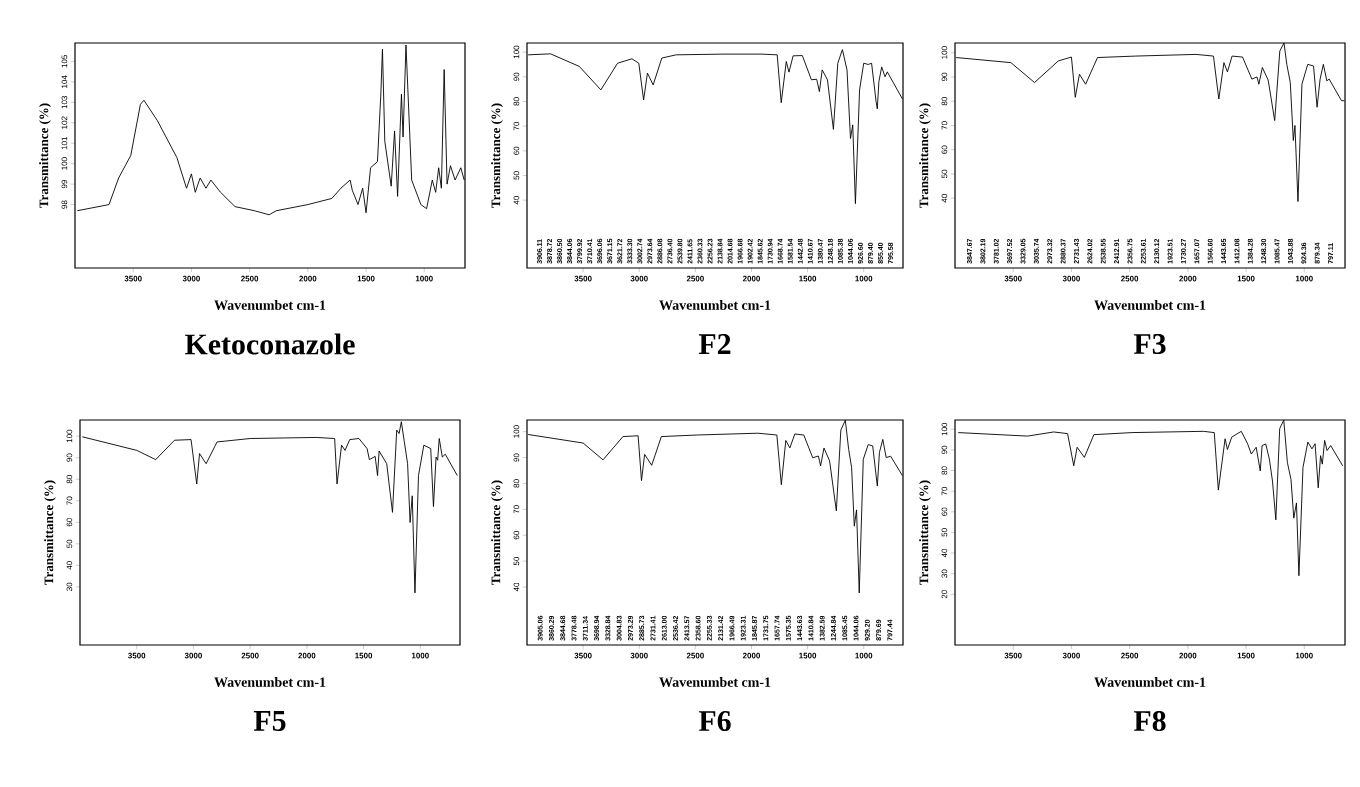 This screenshot has width=1360, height=787. I want to click on text: F2, so click(714, 344).